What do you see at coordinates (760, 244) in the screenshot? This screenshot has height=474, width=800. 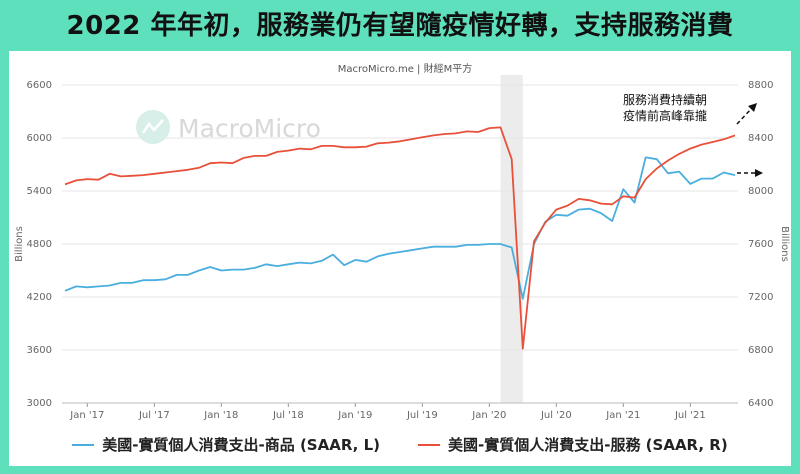 I see `right-axis-tick-label: 7600` at bounding box center [760, 244].